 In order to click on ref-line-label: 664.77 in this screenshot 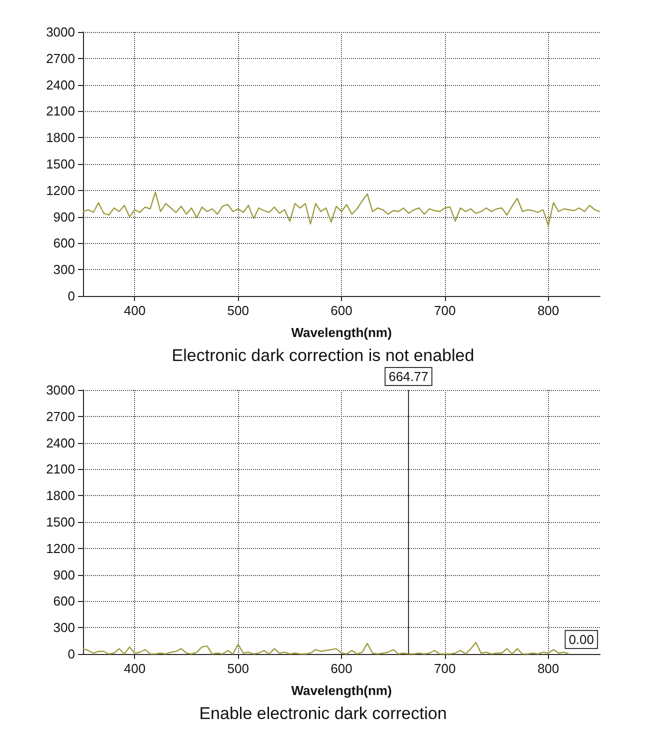, I will do `click(408, 376)`.